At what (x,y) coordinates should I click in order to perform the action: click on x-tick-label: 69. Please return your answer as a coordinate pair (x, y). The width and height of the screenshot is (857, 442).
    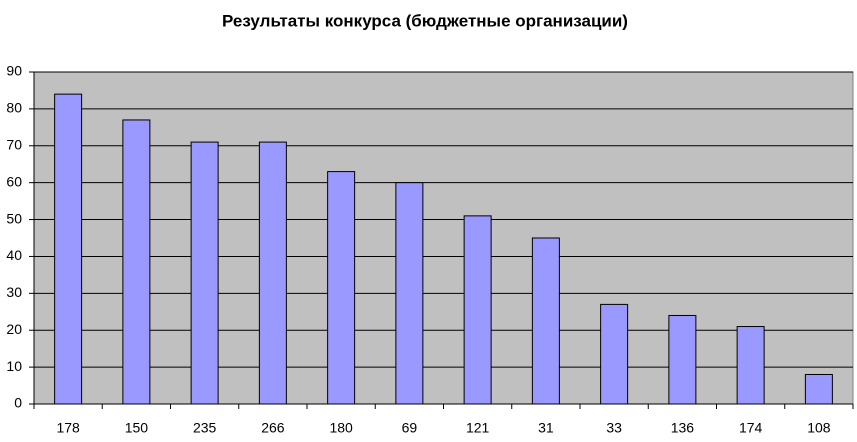
    Looking at the image, I should click on (410, 428).